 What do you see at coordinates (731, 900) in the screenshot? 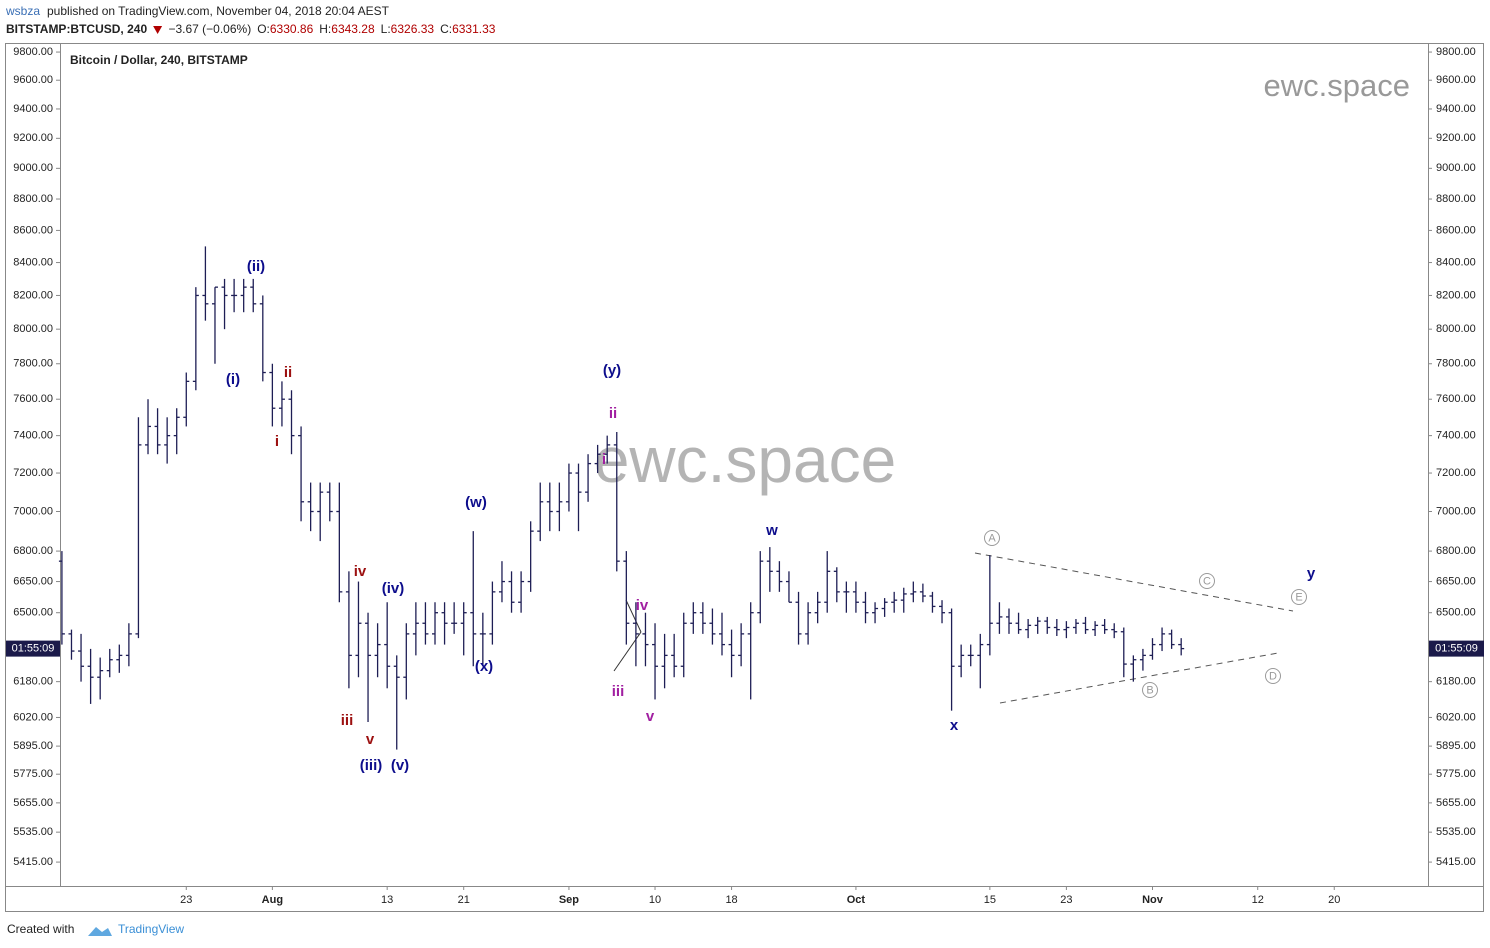
I see `x-tick-label: 18` at bounding box center [731, 900].